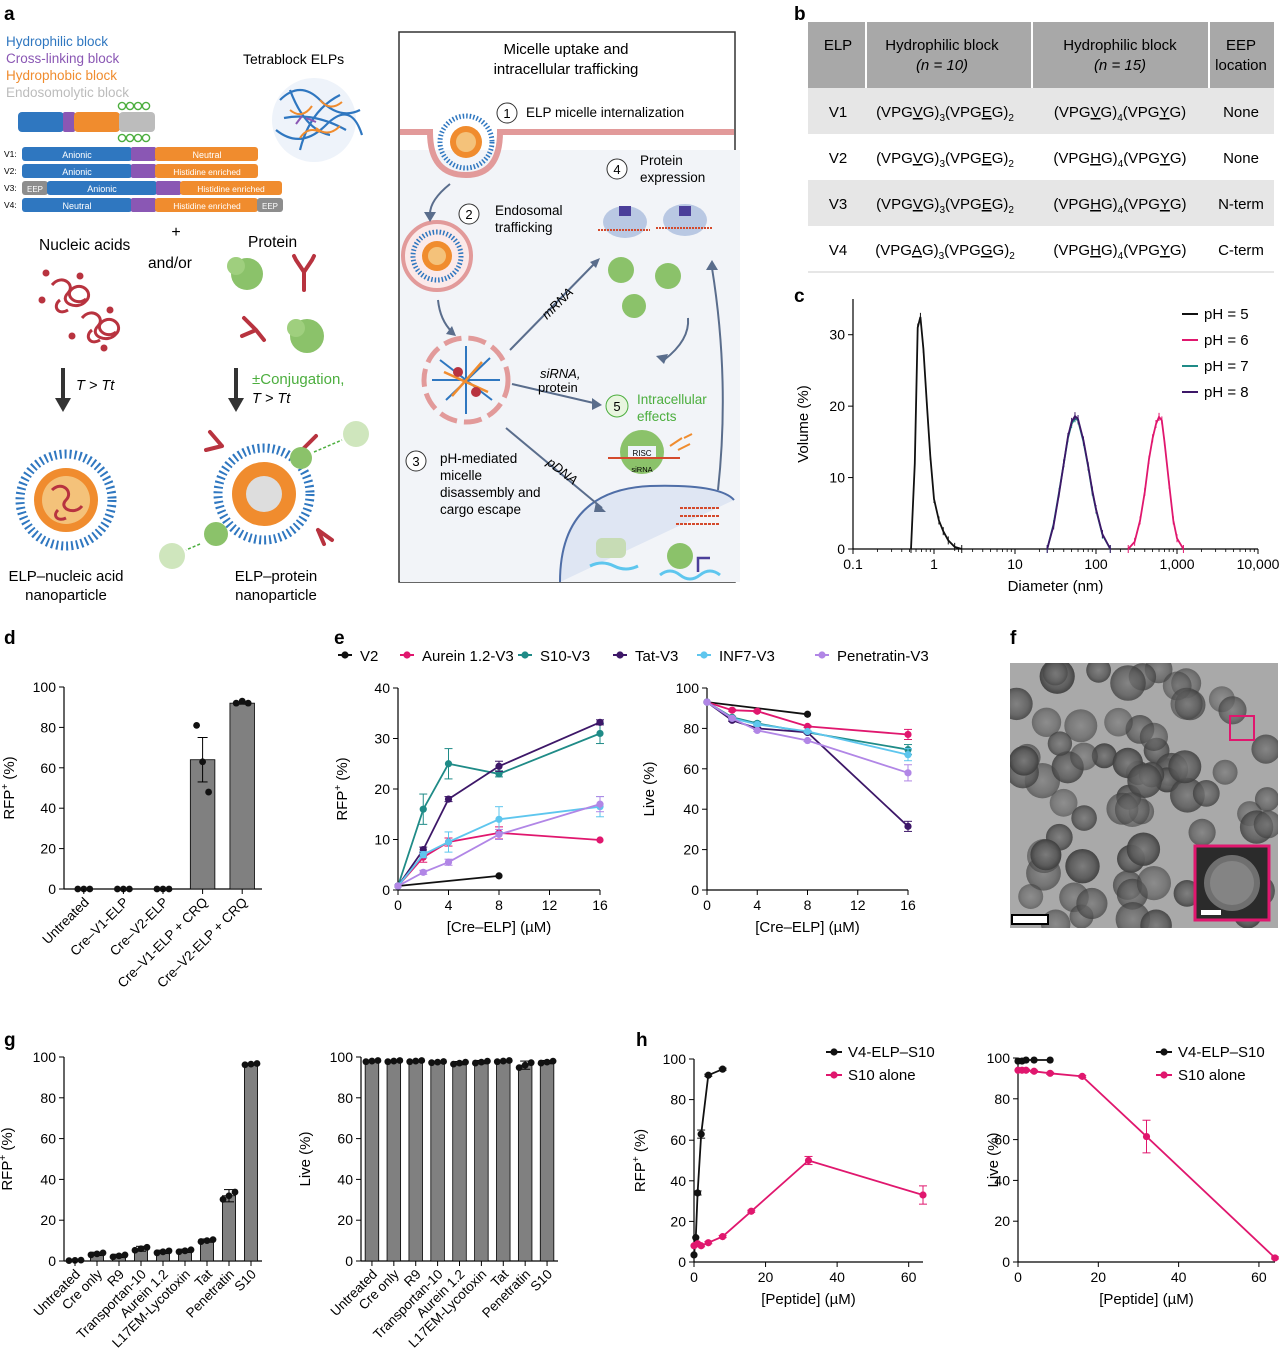 Image resolution: width=1280 pixels, height=1355 pixels. What do you see at coordinates (1241, 65) in the screenshot?
I see `table-header-eep-sub: location` at bounding box center [1241, 65].